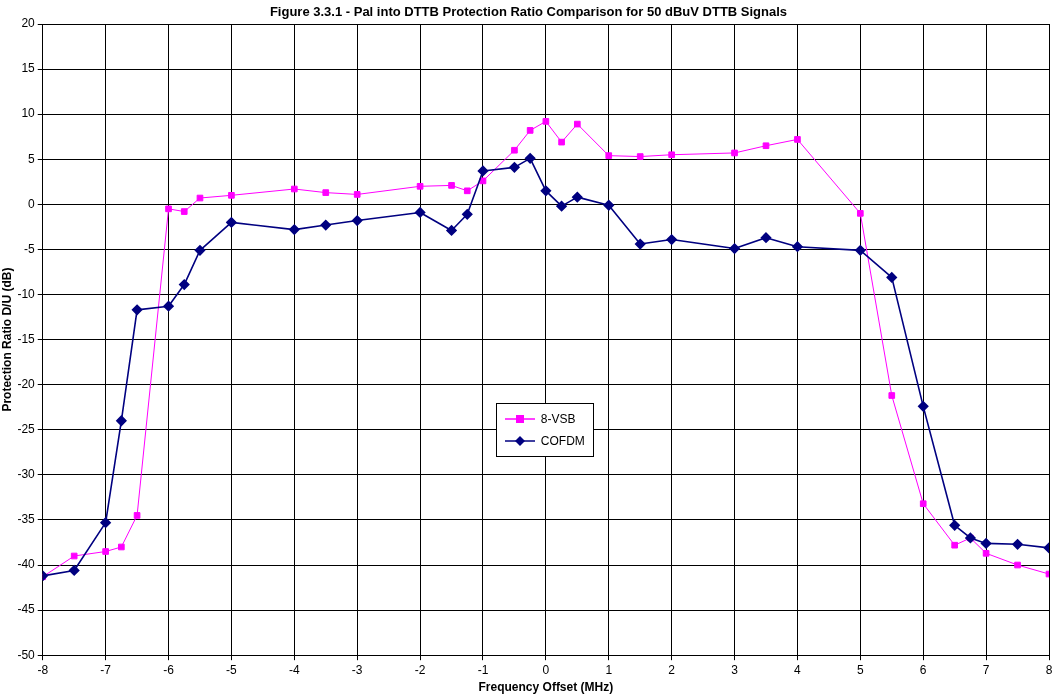 This screenshot has height=695, width=1057. Describe the element at coordinates (860, 669) in the screenshot. I see `x-tick-label: 5` at that location.